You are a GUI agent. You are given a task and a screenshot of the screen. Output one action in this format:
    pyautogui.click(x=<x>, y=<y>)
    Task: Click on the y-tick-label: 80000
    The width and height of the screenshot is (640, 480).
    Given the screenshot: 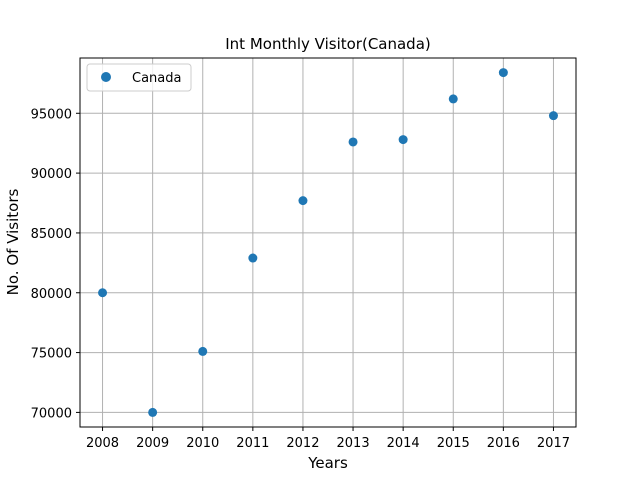 What is the action you would take?
    pyautogui.click(x=51, y=294)
    